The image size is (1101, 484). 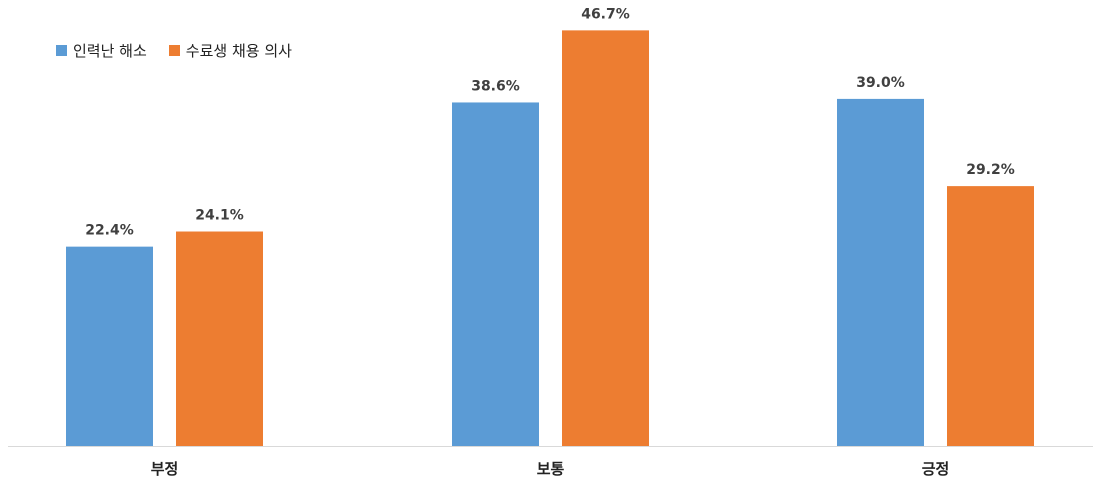 What do you see at coordinates (238, 51) in the screenshot?
I see `legend-label-series-2: 수료생 채용 의사` at bounding box center [238, 51].